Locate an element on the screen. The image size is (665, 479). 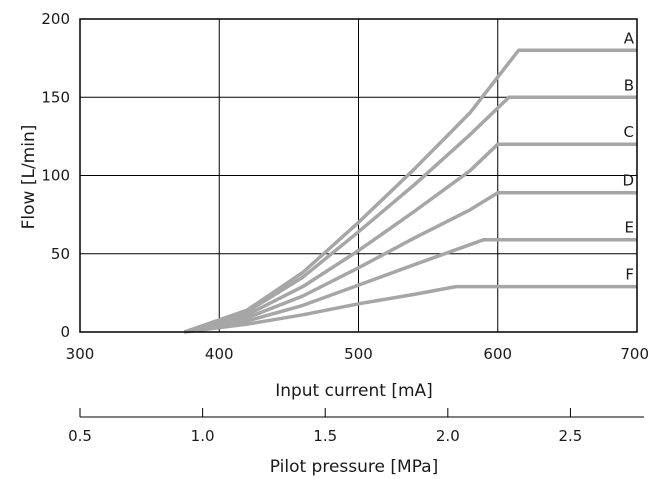
x-tick-label: 700 is located at coordinates (634, 354).